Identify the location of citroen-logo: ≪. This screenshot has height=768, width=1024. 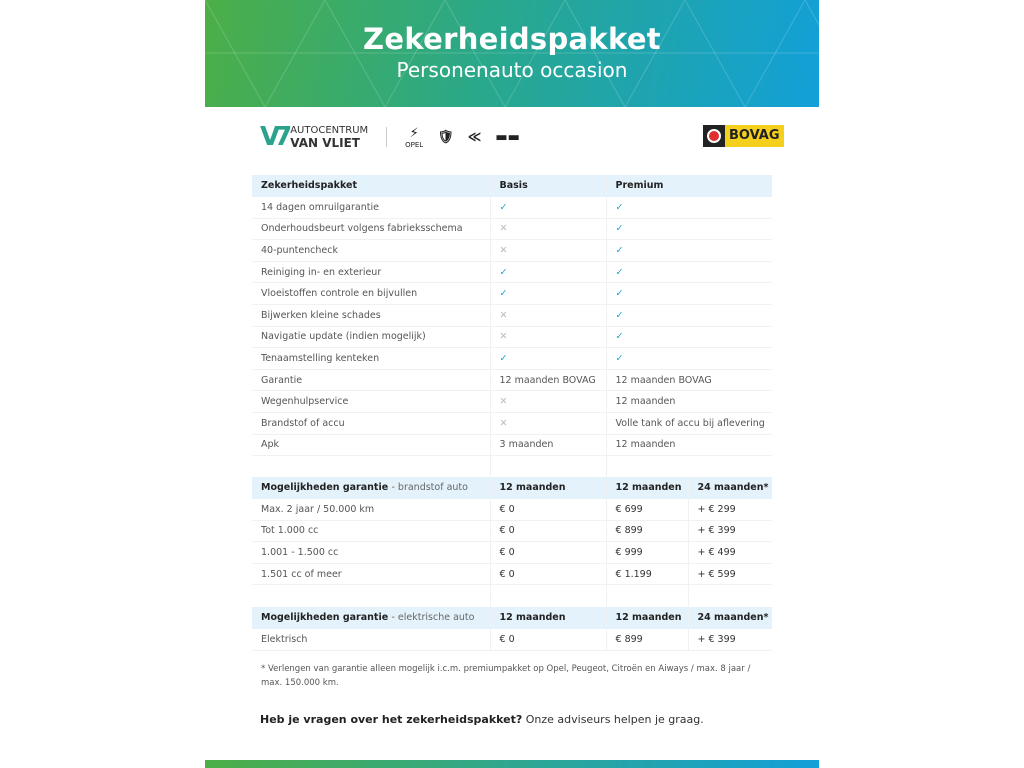
(474, 137).